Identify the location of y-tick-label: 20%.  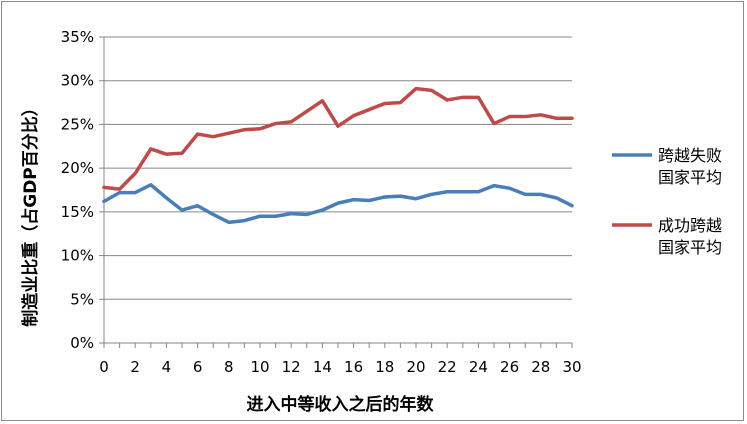
(77, 168).